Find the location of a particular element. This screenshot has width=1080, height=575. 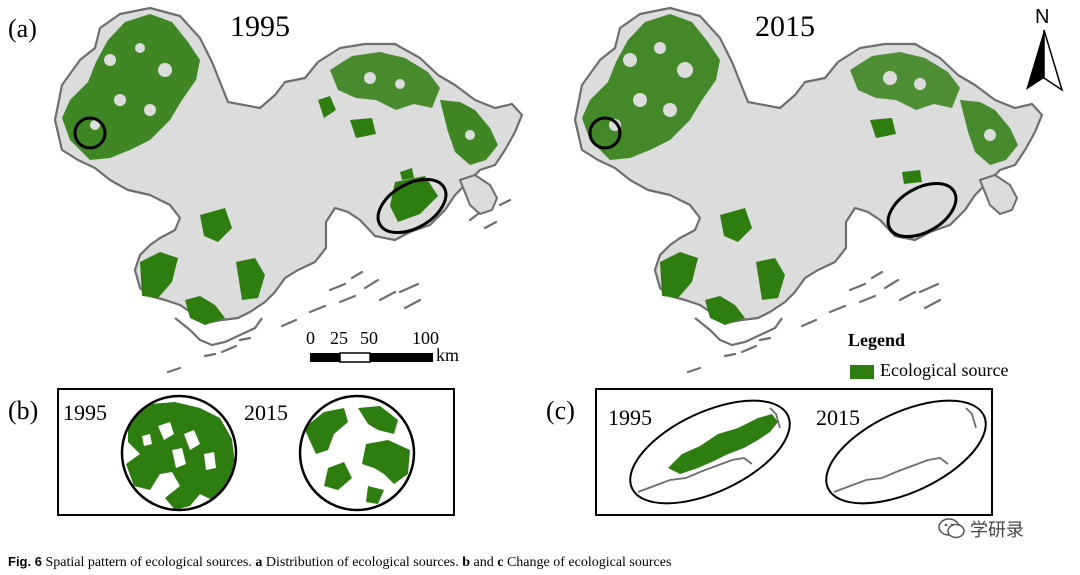

panel-b-year-2015: 2015 is located at coordinates (266, 412).